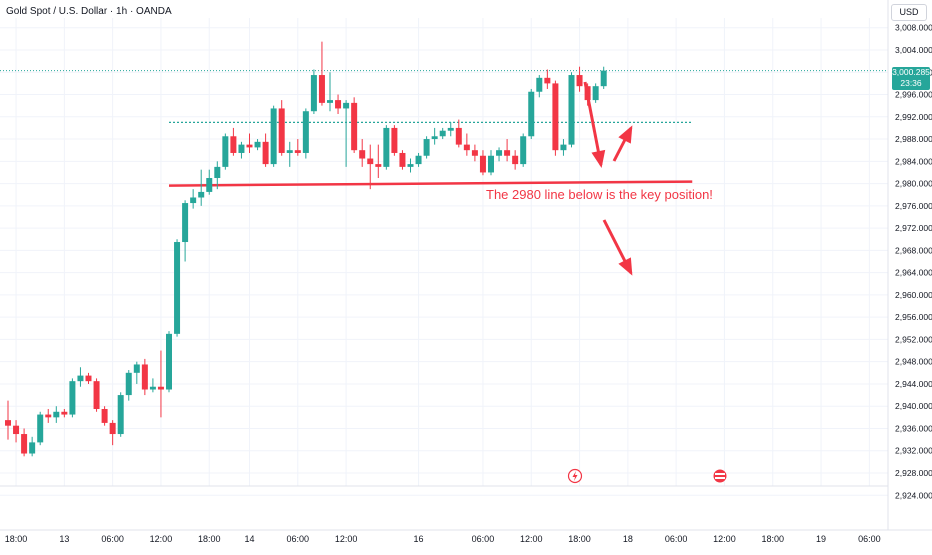 This screenshot has width=932, height=555. Describe the element at coordinates (911, 72) in the screenshot. I see `current-price-value: 3,000.285` at that location.